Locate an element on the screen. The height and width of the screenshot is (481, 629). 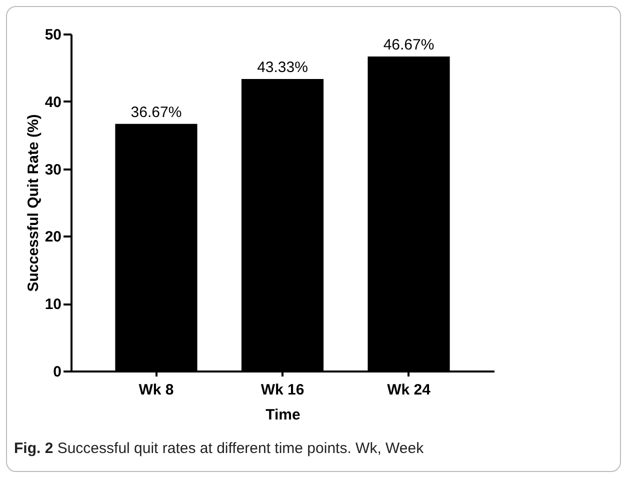
x-tick-label: Wk 16 is located at coordinates (282, 390).